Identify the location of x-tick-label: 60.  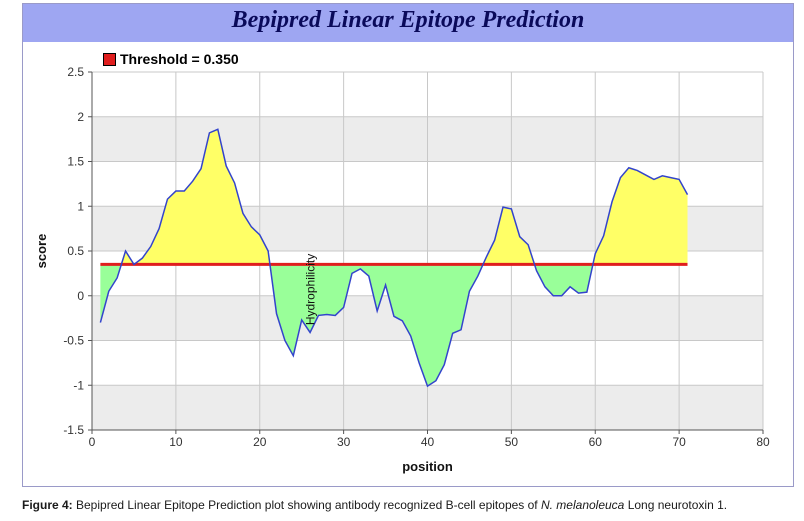
(596, 442).